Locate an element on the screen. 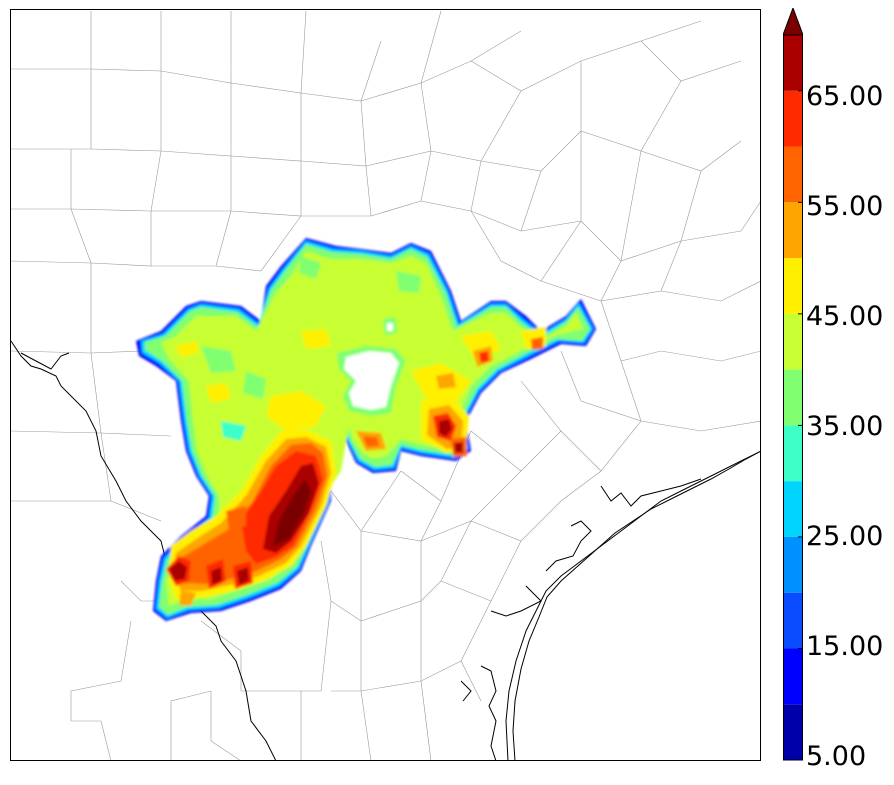 The image size is (894, 785). colorbar-tick-label: 25.00 is located at coordinates (845, 536).